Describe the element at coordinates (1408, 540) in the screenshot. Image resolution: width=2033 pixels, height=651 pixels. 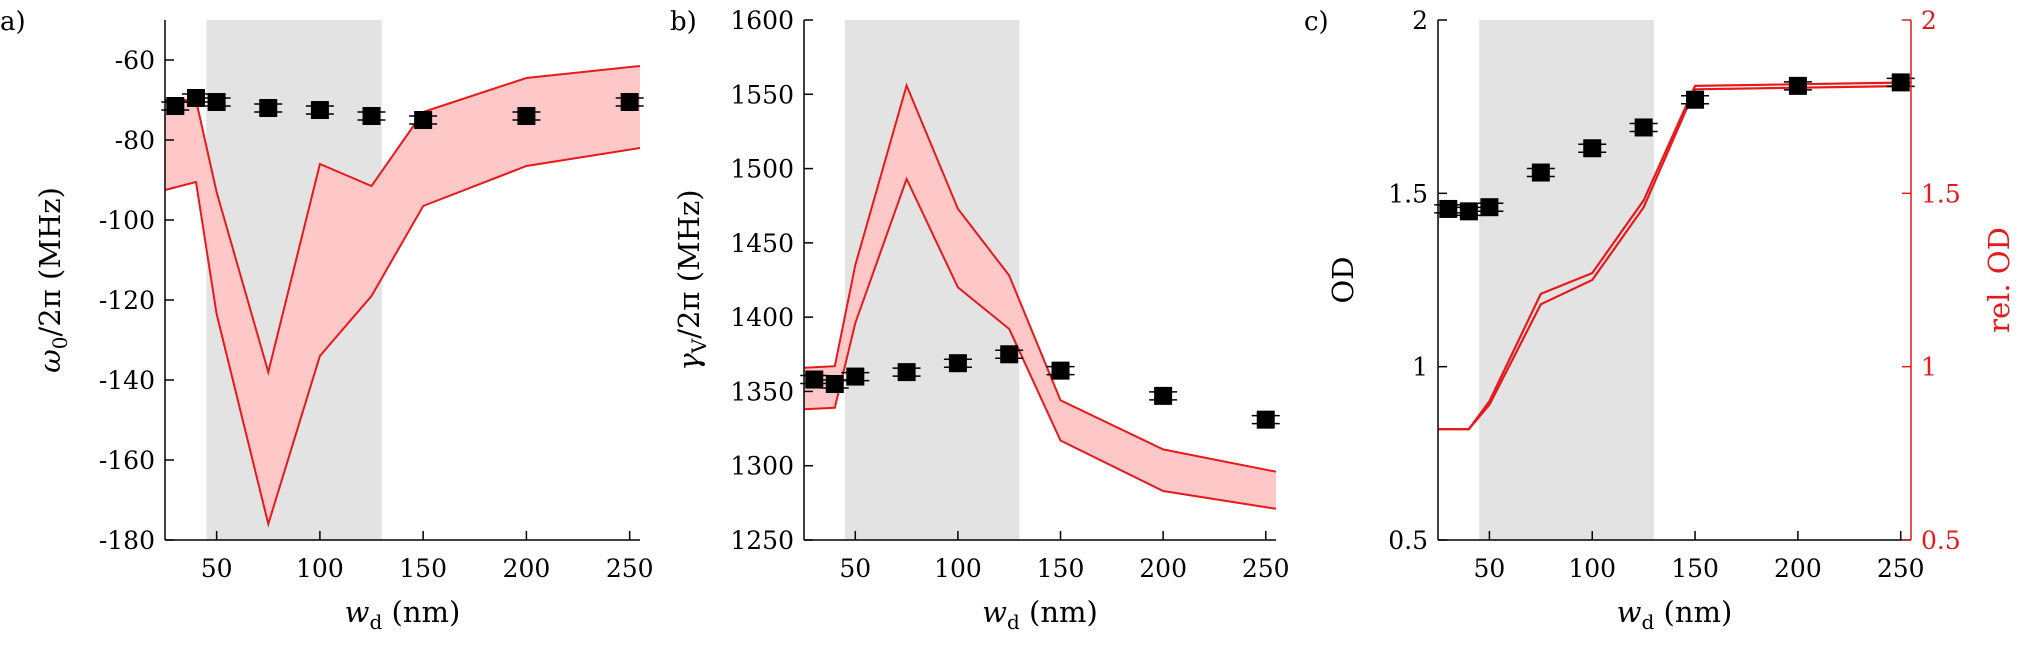
I see `y-tick-label: 0.5` at that location.